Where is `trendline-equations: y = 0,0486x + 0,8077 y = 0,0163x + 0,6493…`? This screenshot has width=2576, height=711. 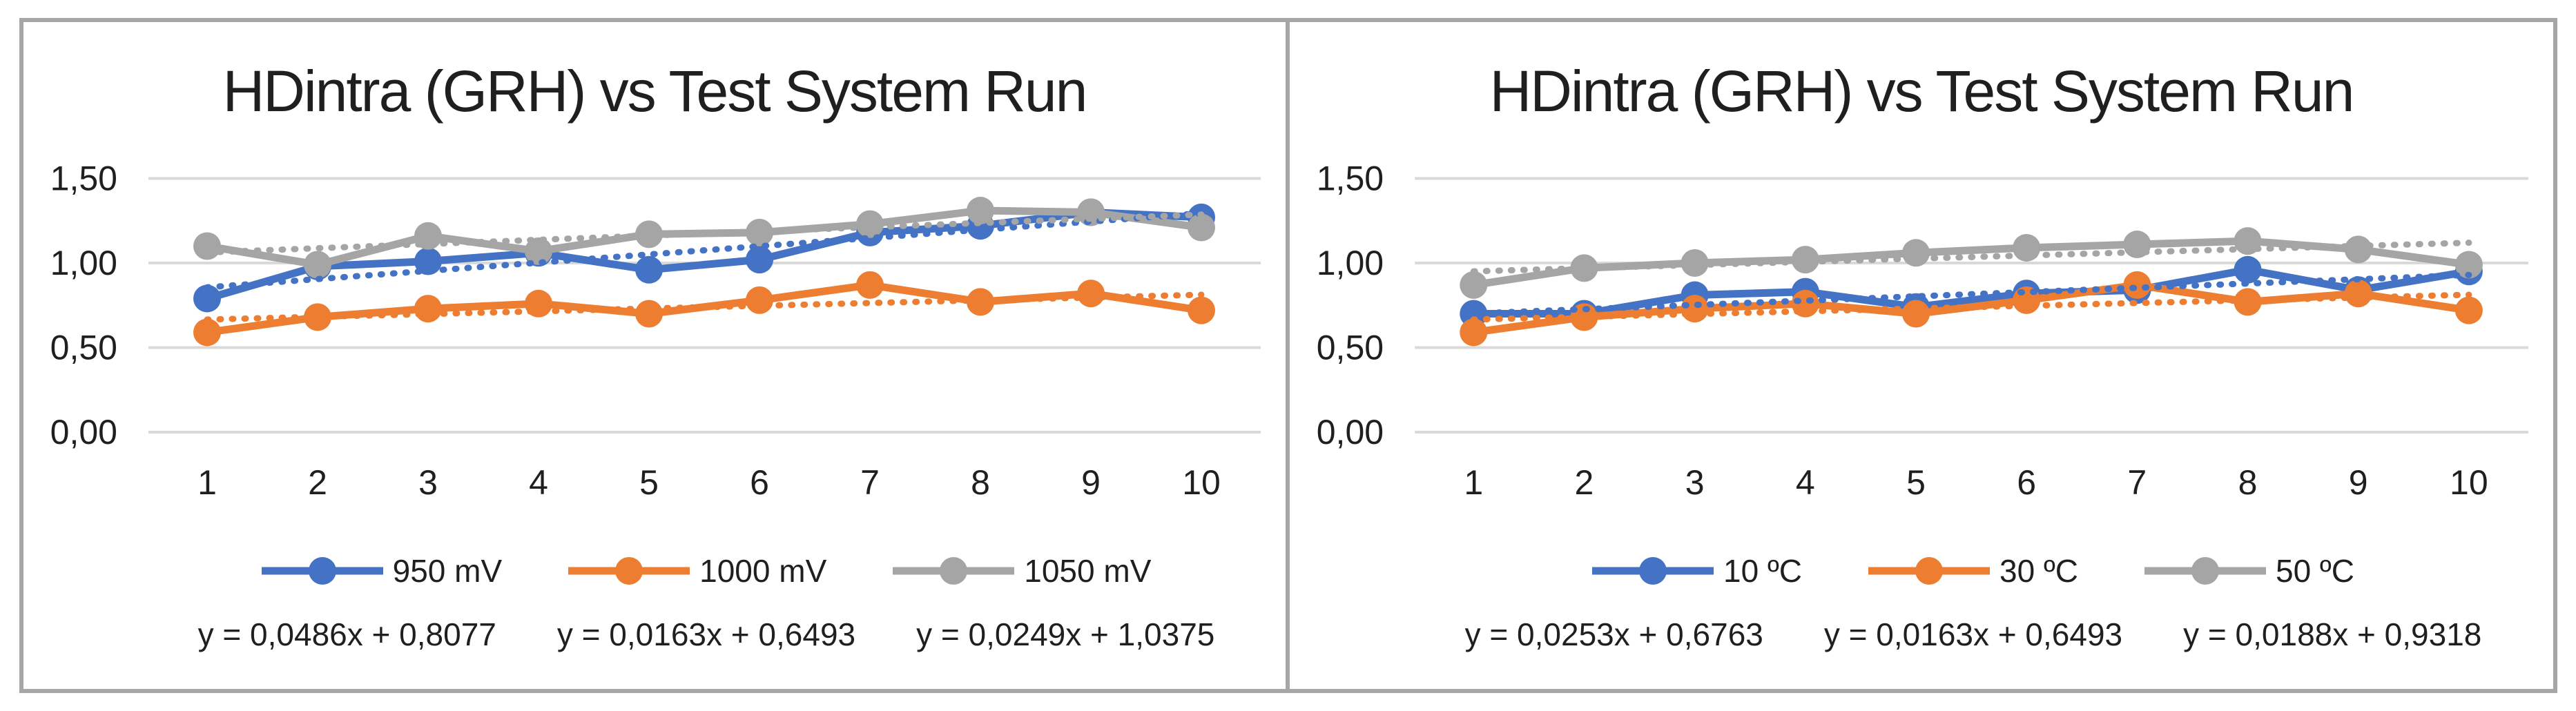
trendline-equations: y = 0,0486x + 0,8077 y = 0,0163x + 0,6493… is located at coordinates (707, 634).